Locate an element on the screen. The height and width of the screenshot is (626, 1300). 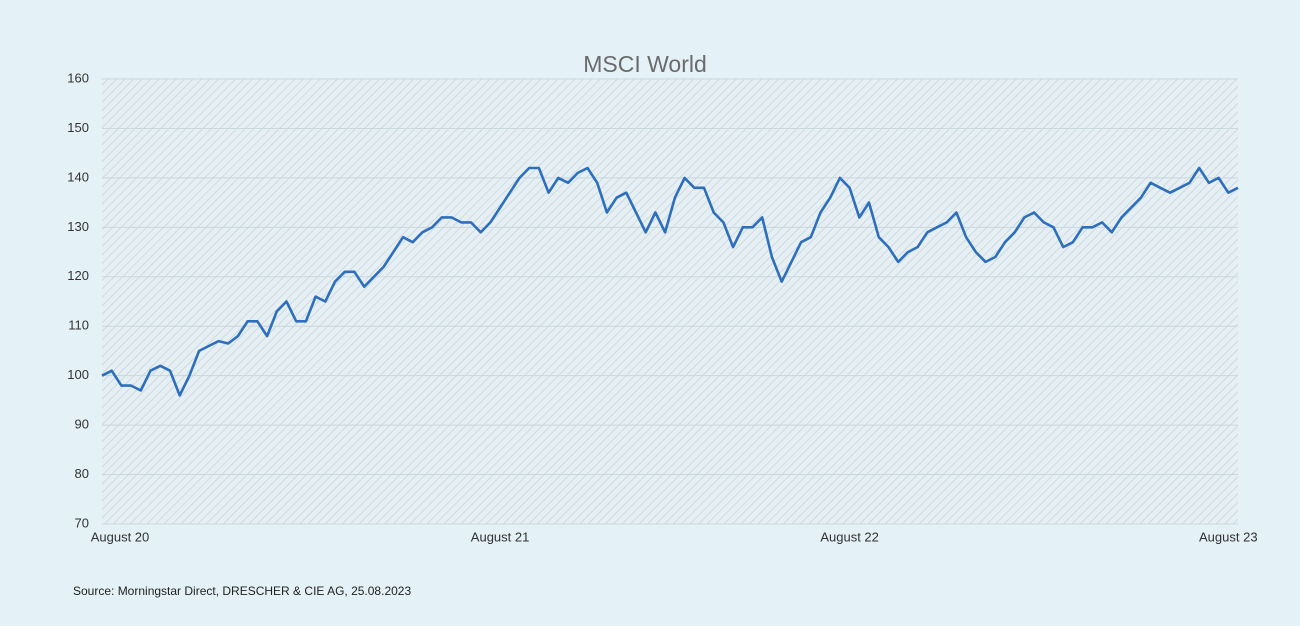
y-tick-label: 130 is located at coordinates (78, 226).